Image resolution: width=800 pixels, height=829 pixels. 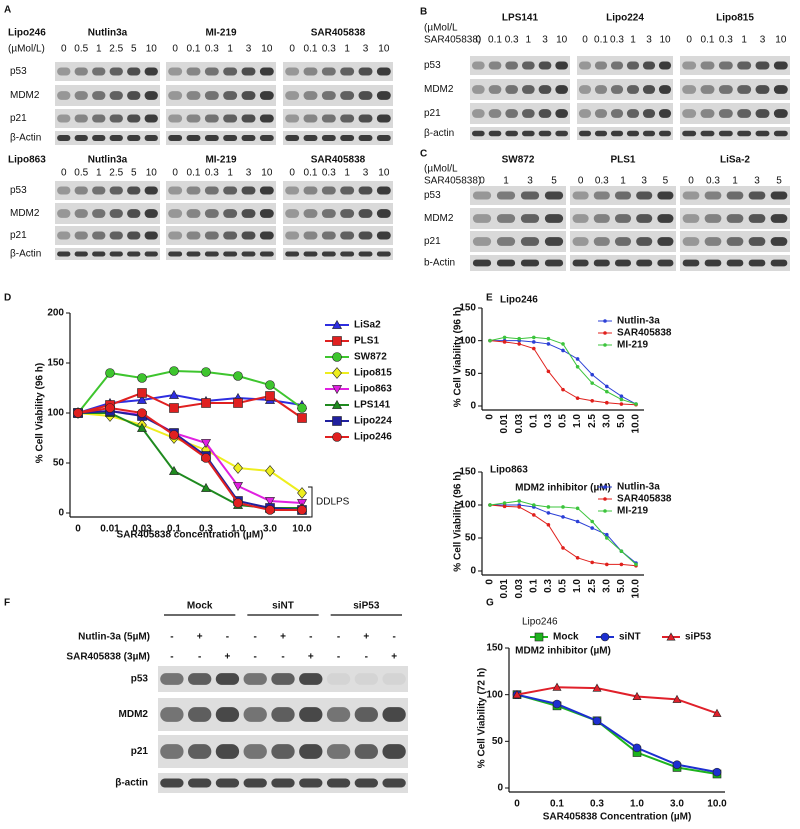 What do you see at coordinates (563, 586) in the screenshot?
I see `x-tick-label: 0.5` at bounding box center [563, 586].